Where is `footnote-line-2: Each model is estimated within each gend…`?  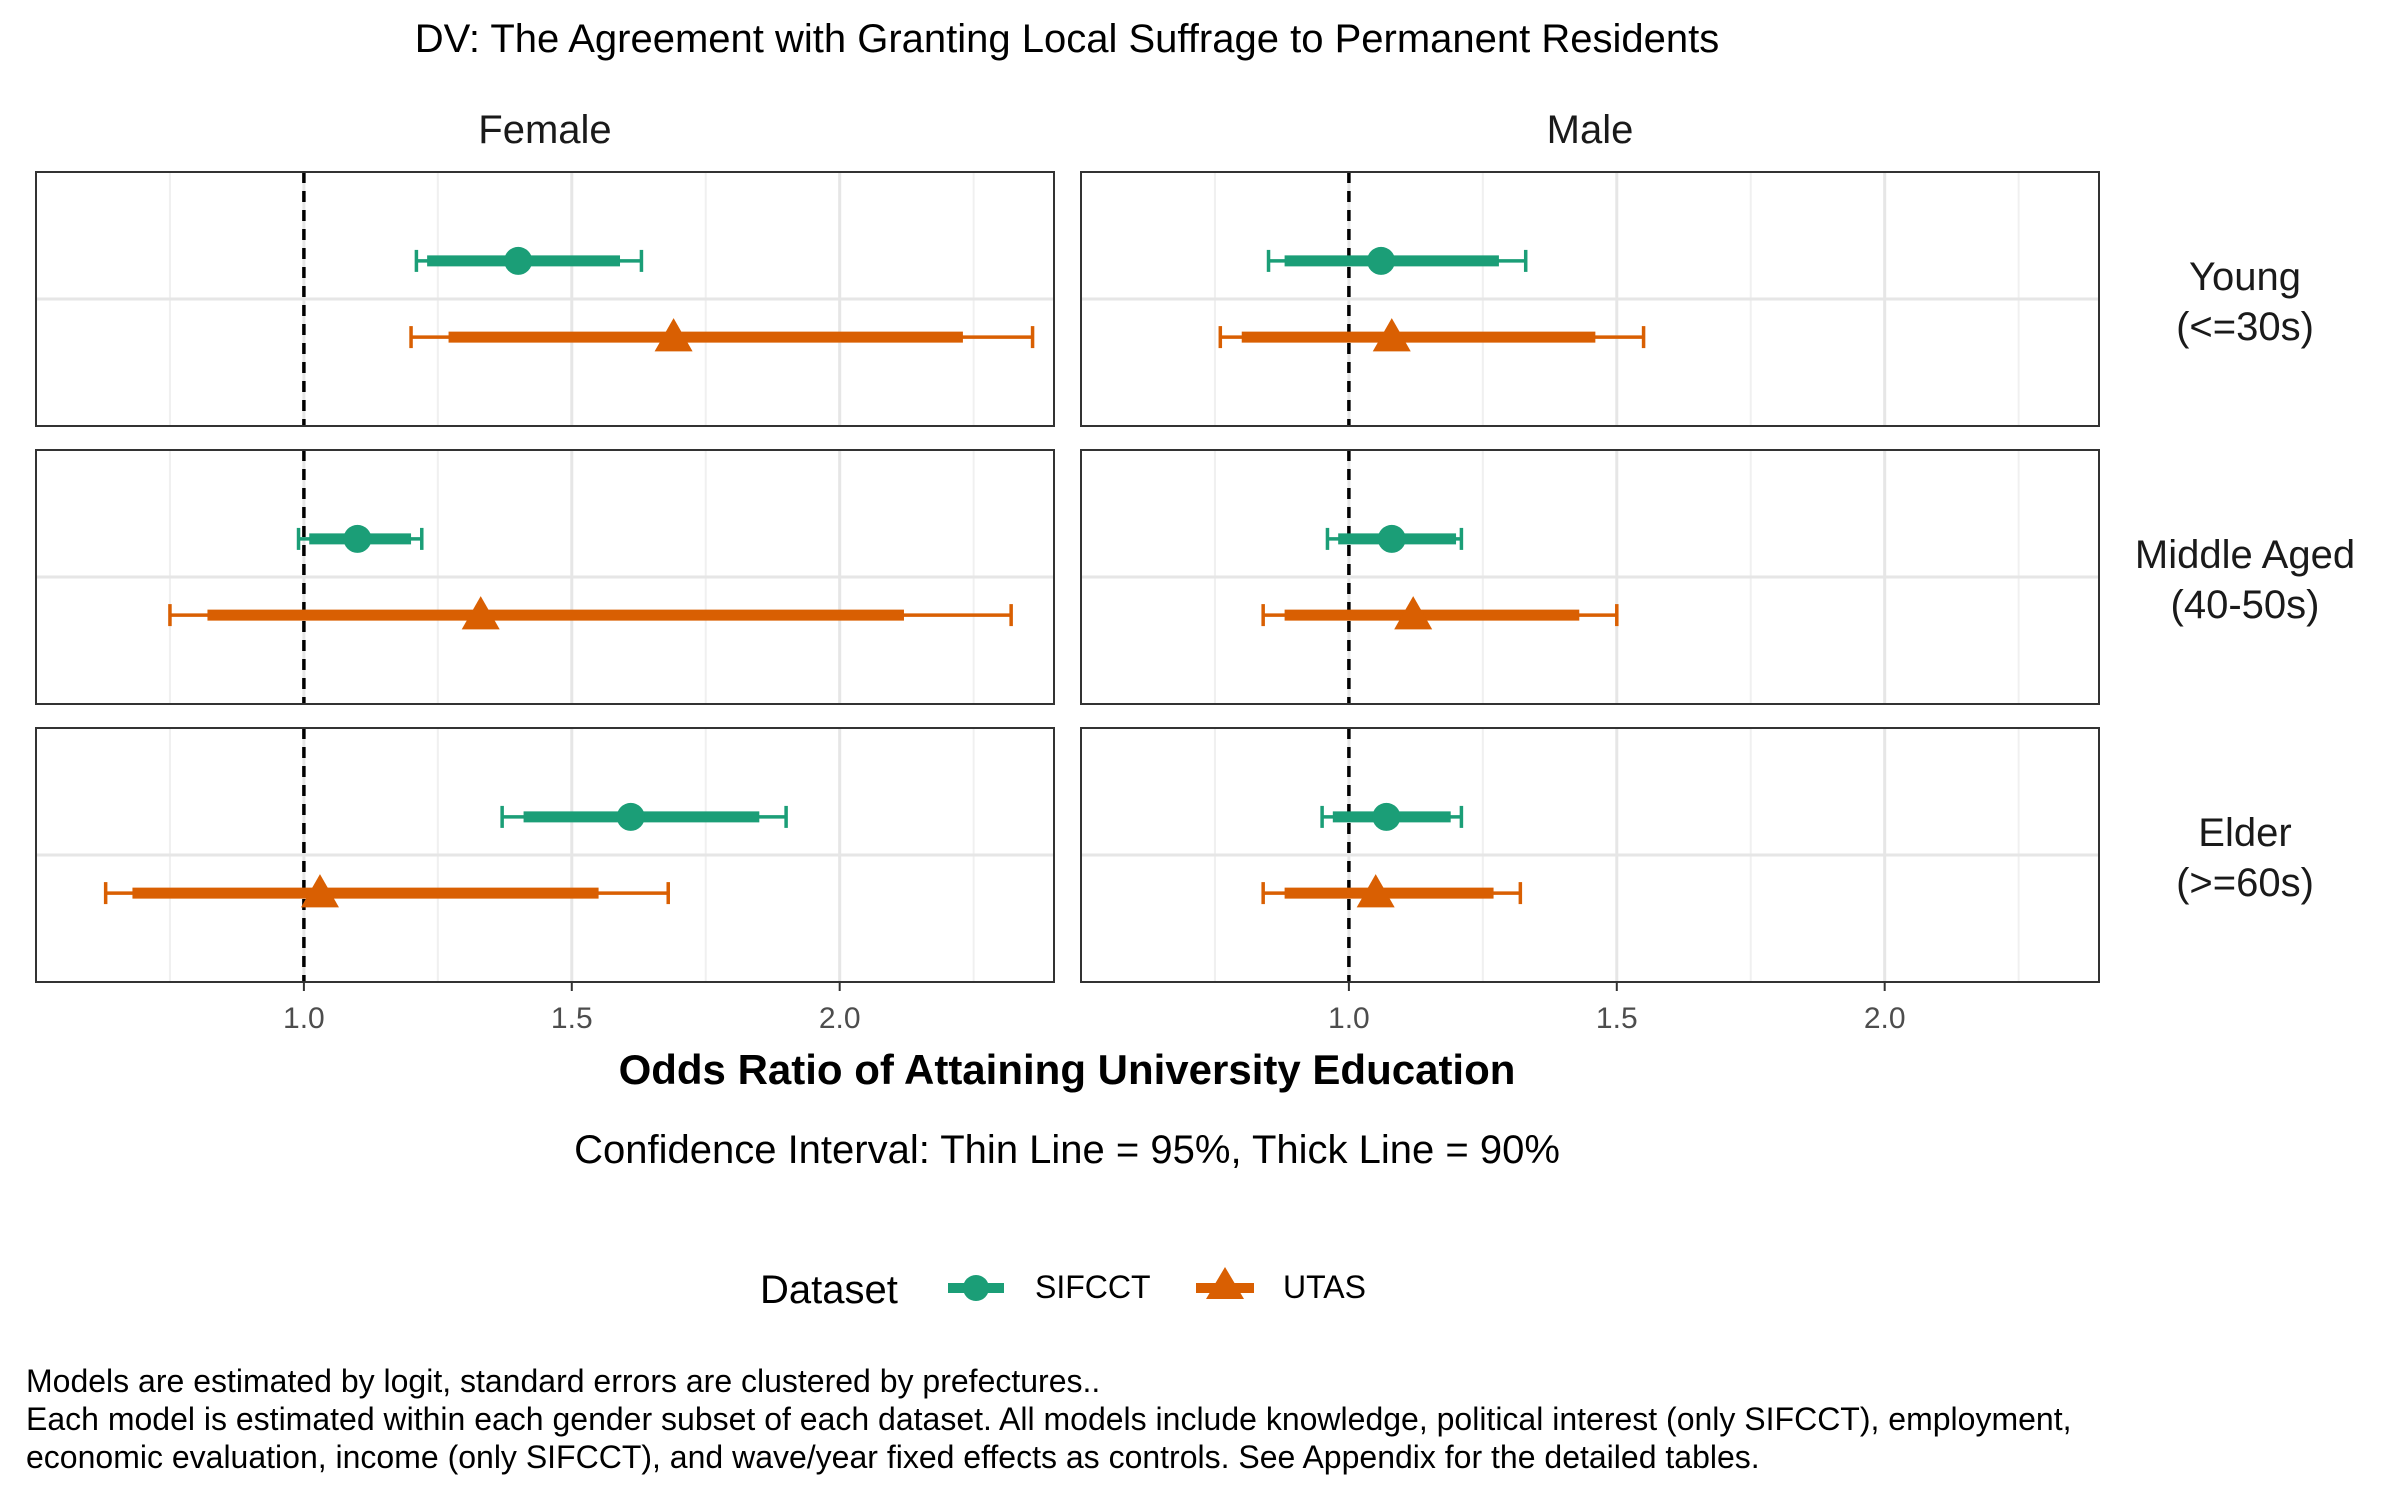
footnote-line-2: Each model is estimated within each gend… is located at coordinates (1049, 1419).